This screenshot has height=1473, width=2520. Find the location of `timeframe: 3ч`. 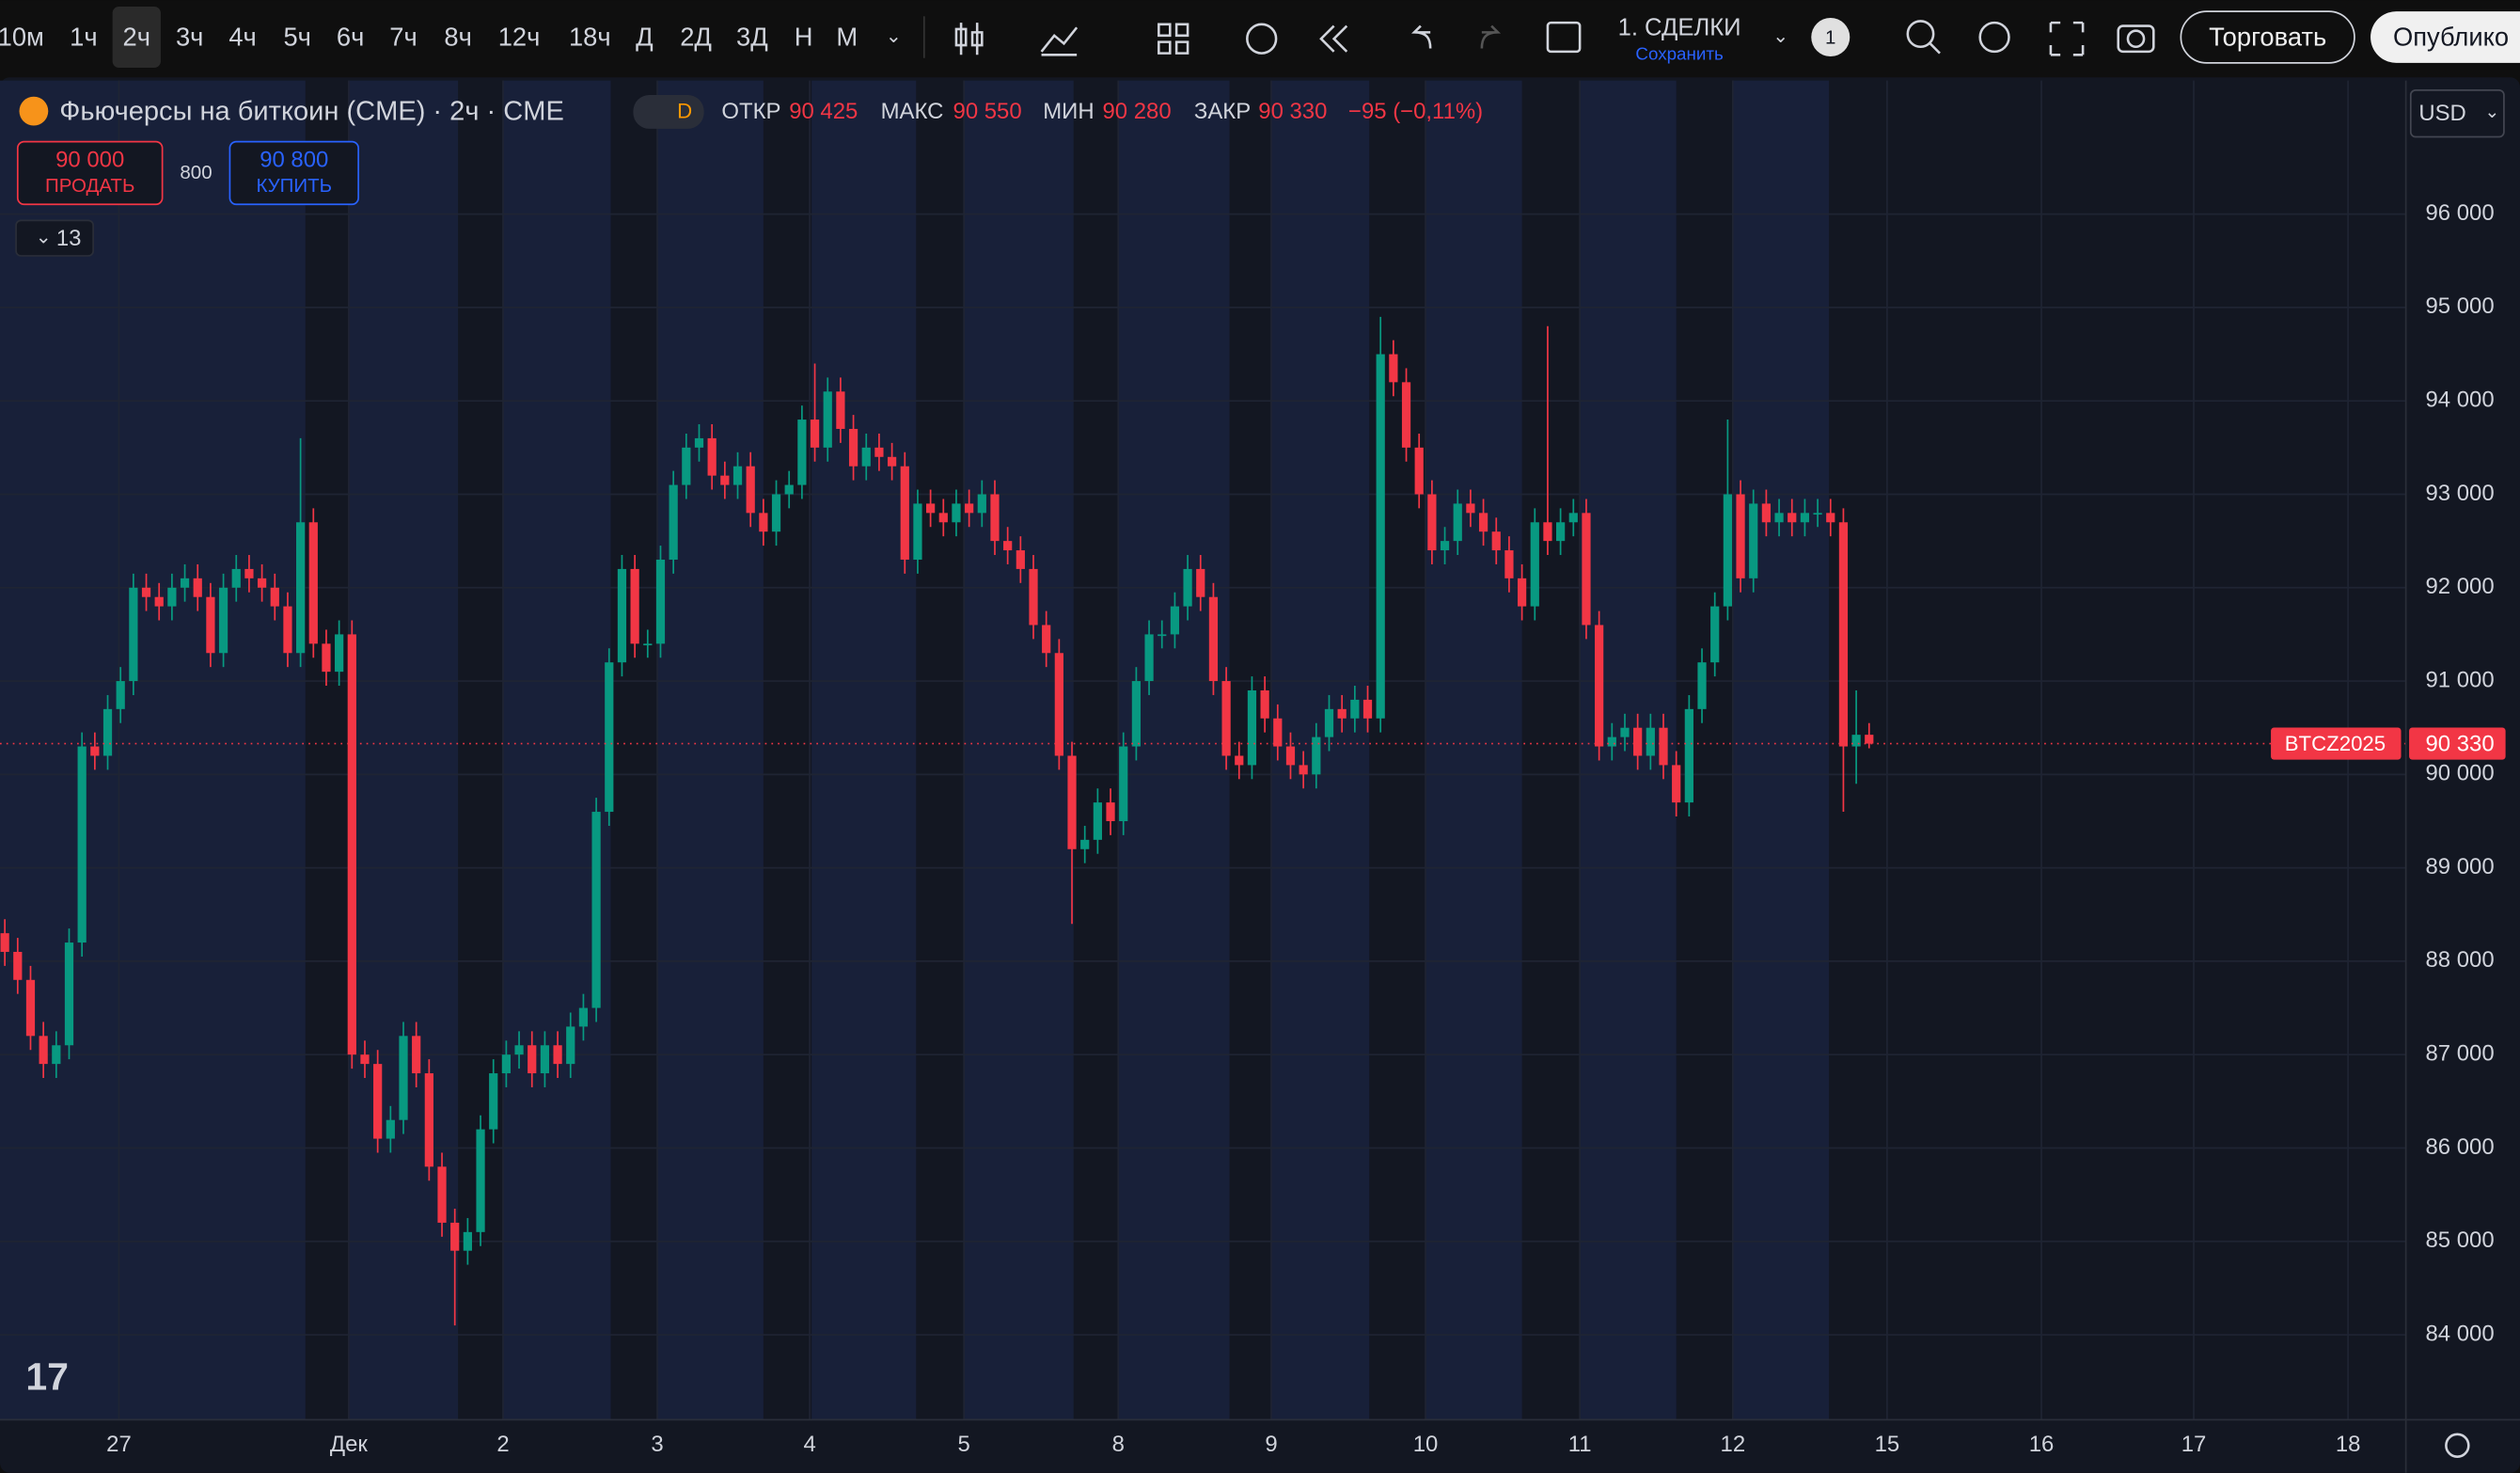

timeframe: 3ч is located at coordinates (189, 36).